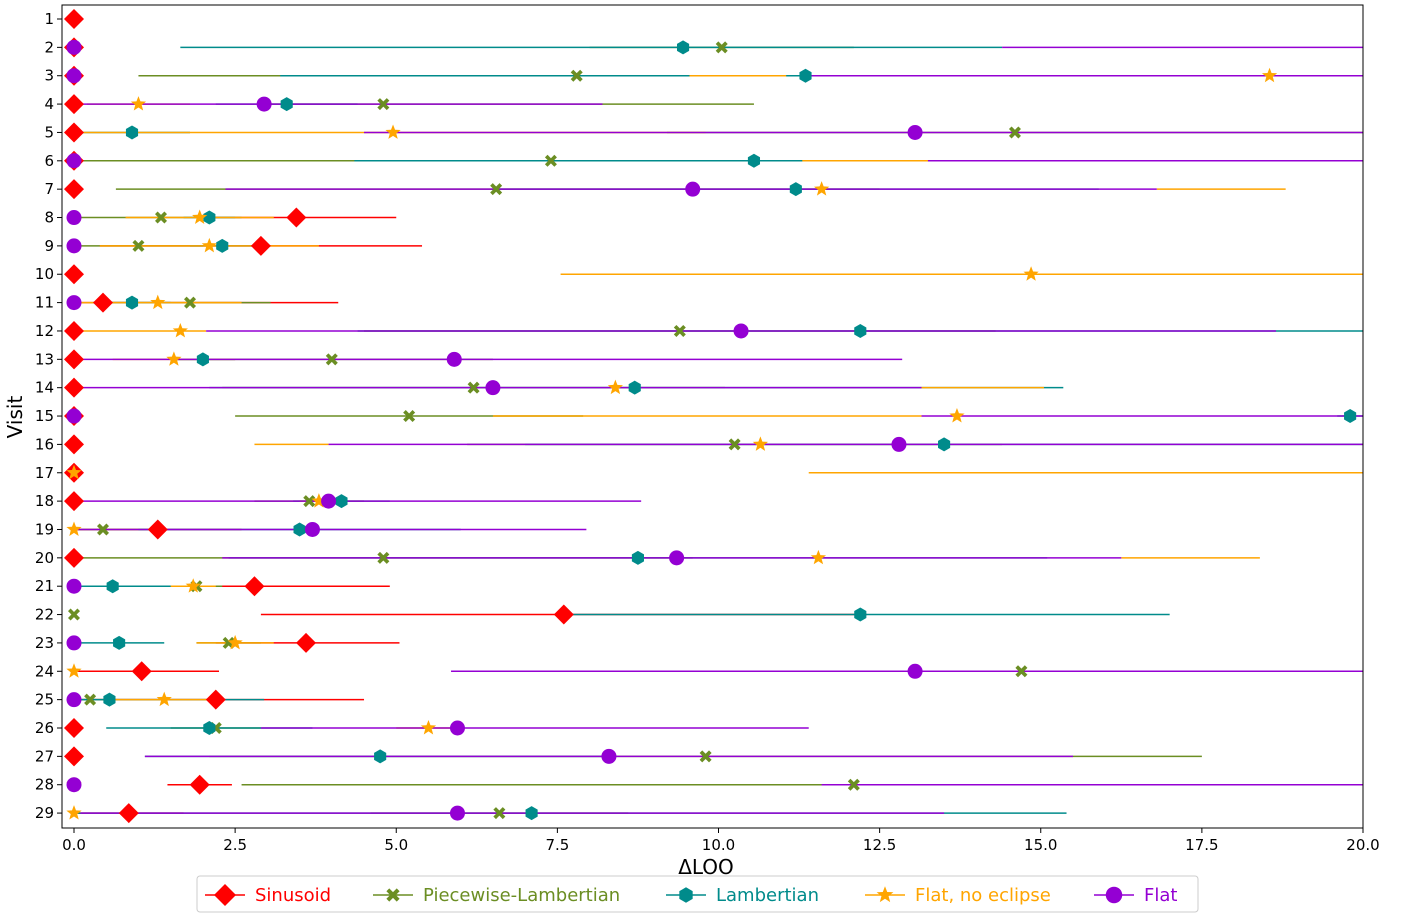 The image size is (1406, 913). What do you see at coordinates (49, 218) in the screenshot?
I see `y-tick-label: 8` at bounding box center [49, 218].